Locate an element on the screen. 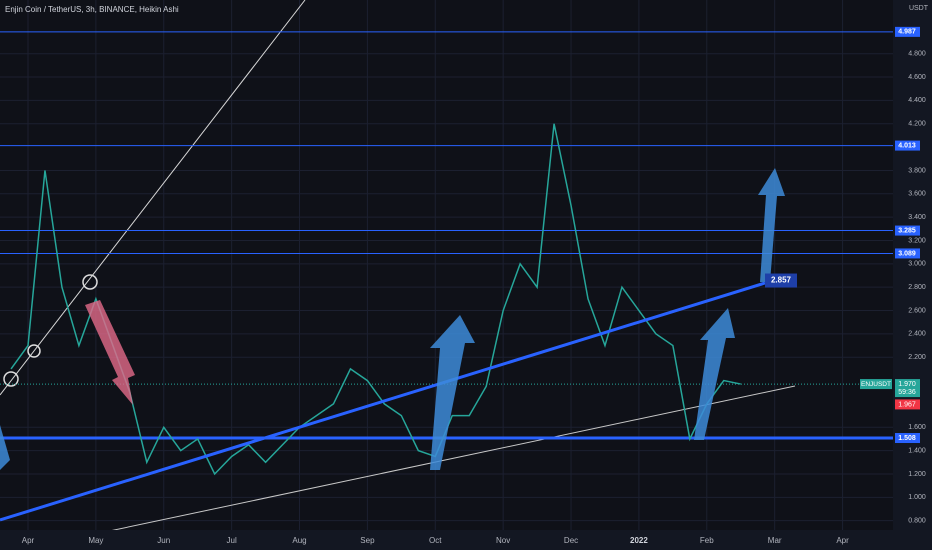 This screenshot has height=550, width=932. level-label: 3.285 is located at coordinates (907, 230).